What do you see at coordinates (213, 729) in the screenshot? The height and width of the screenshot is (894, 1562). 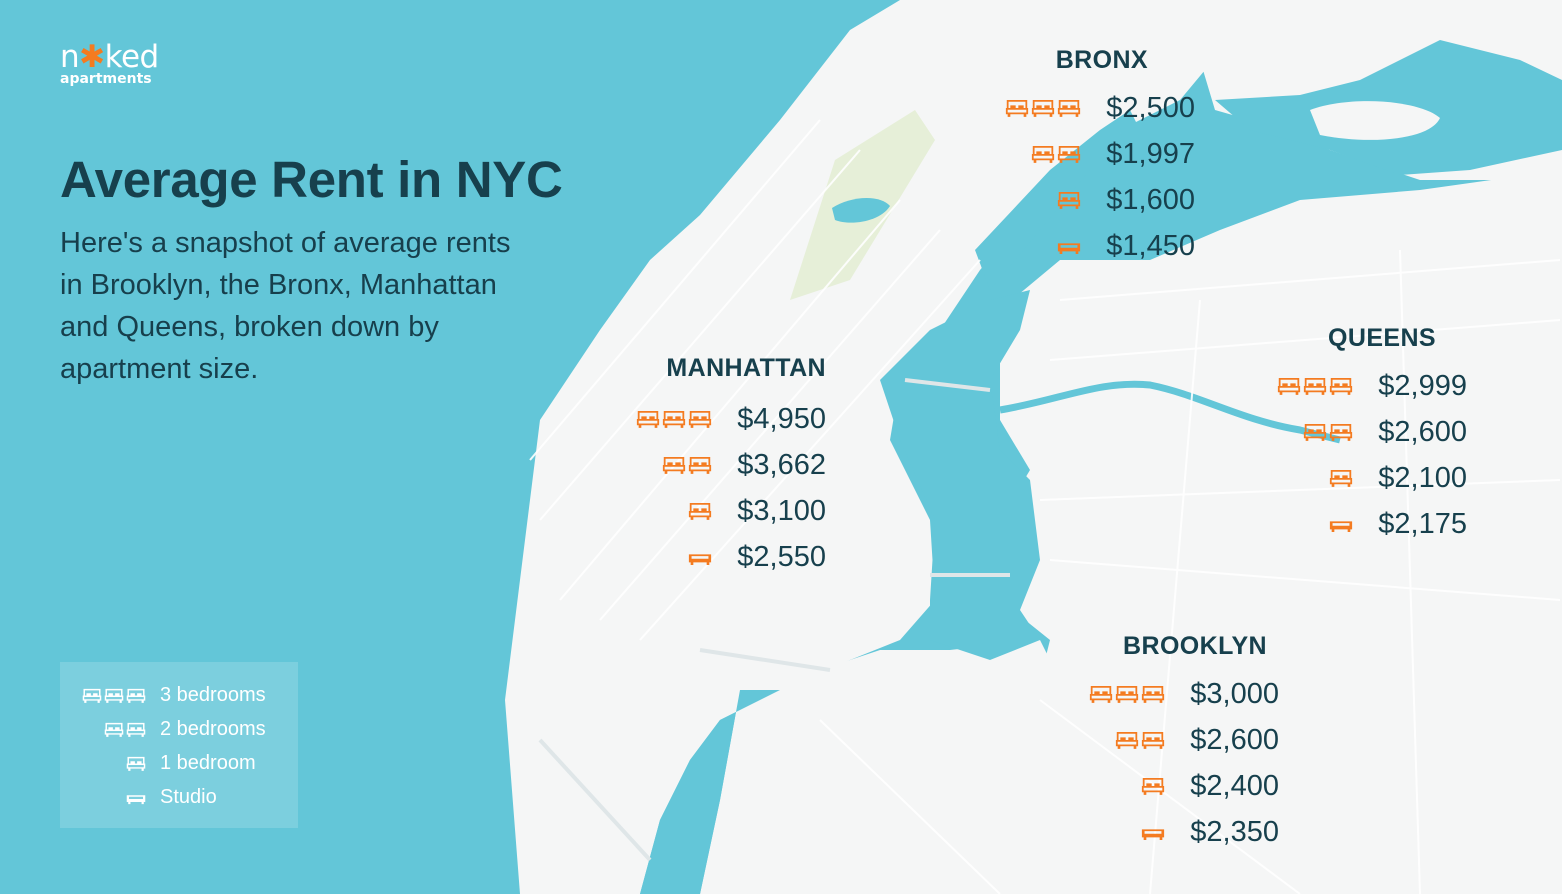 I see `legend-label: 2 bedrooms` at bounding box center [213, 729].